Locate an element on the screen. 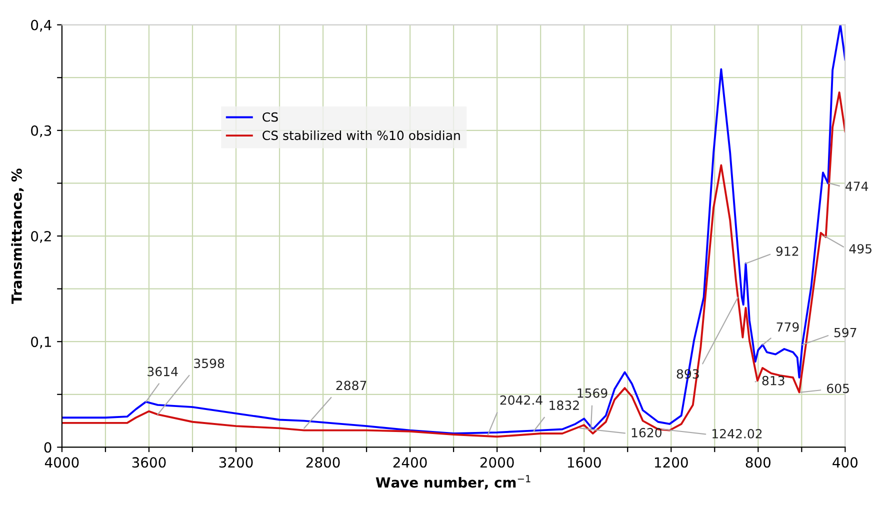 The width and height of the screenshot is (885, 517). y-axis-title: Transmittance, % is located at coordinates (17, 236).